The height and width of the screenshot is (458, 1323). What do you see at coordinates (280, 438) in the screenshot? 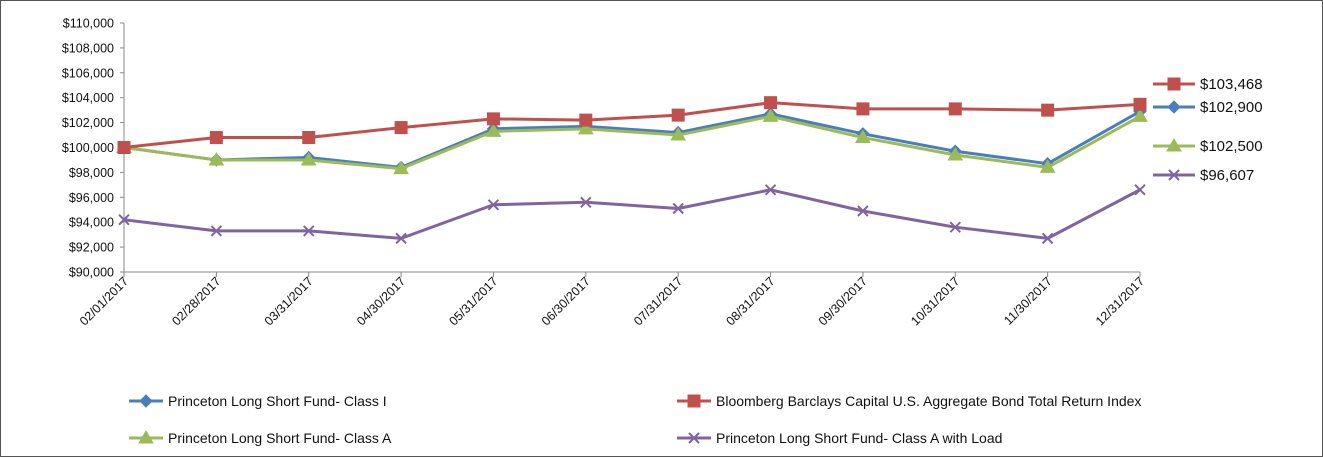
I see `legend-label: Princeton Long Short Fund- Class A` at bounding box center [280, 438].